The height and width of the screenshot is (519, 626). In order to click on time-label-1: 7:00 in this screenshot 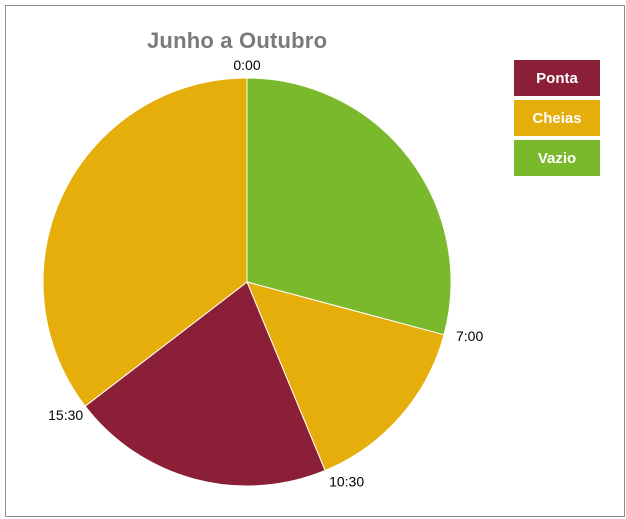, I will do `click(469, 336)`.